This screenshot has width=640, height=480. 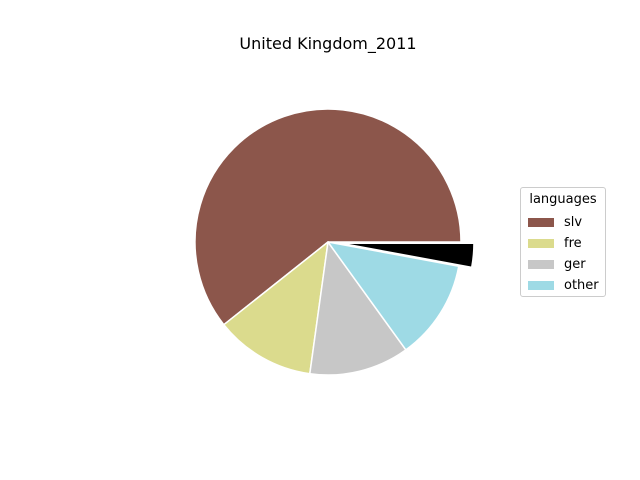 What do you see at coordinates (276, 308) in the screenshot?
I see `pie-slice-fre` at bounding box center [276, 308].